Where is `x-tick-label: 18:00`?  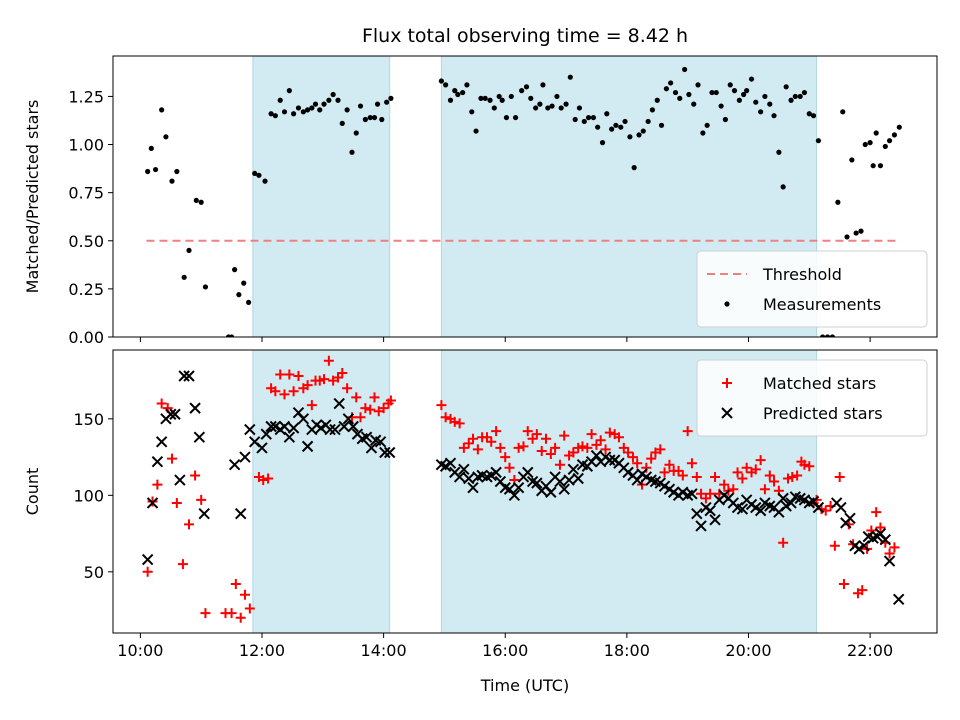
x-tick-label: 18:00 is located at coordinates (627, 650).